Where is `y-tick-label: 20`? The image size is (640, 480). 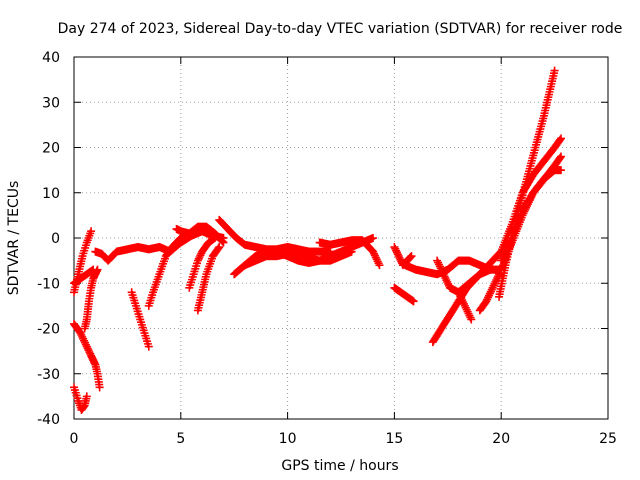
y-tick-label: 20 is located at coordinates (51, 149).